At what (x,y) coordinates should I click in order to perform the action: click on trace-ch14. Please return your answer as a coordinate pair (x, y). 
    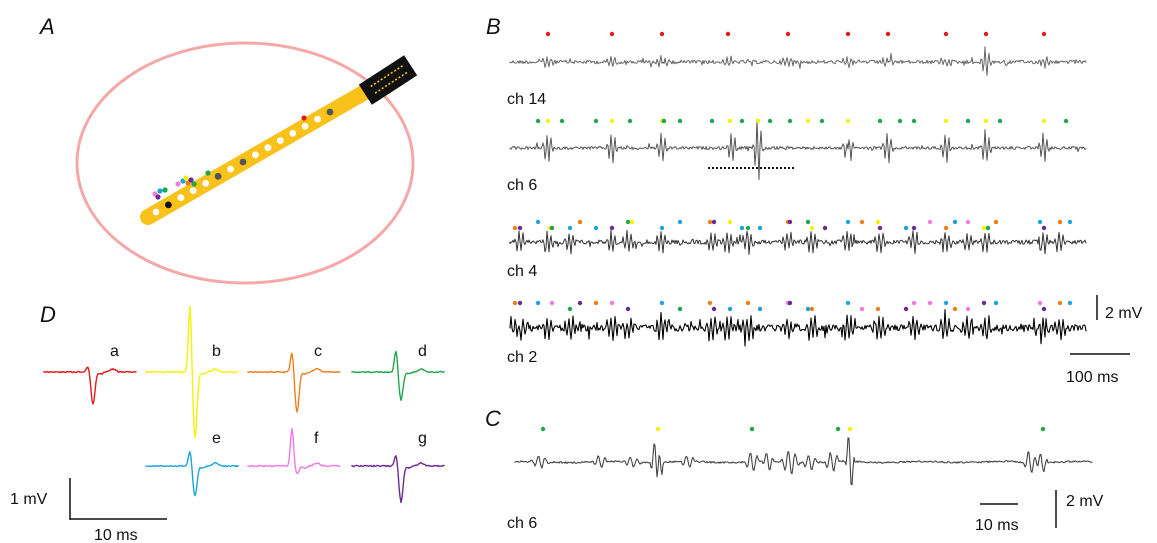
    Looking at the image, I should click on (798, 61).